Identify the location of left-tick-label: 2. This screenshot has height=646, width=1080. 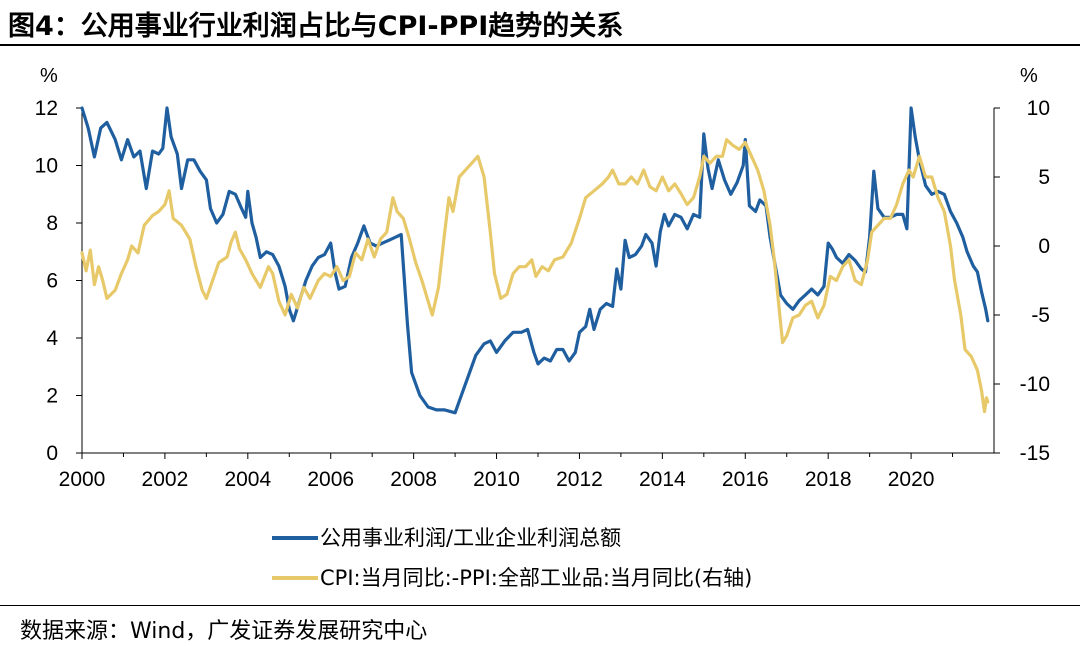
(52, 396).